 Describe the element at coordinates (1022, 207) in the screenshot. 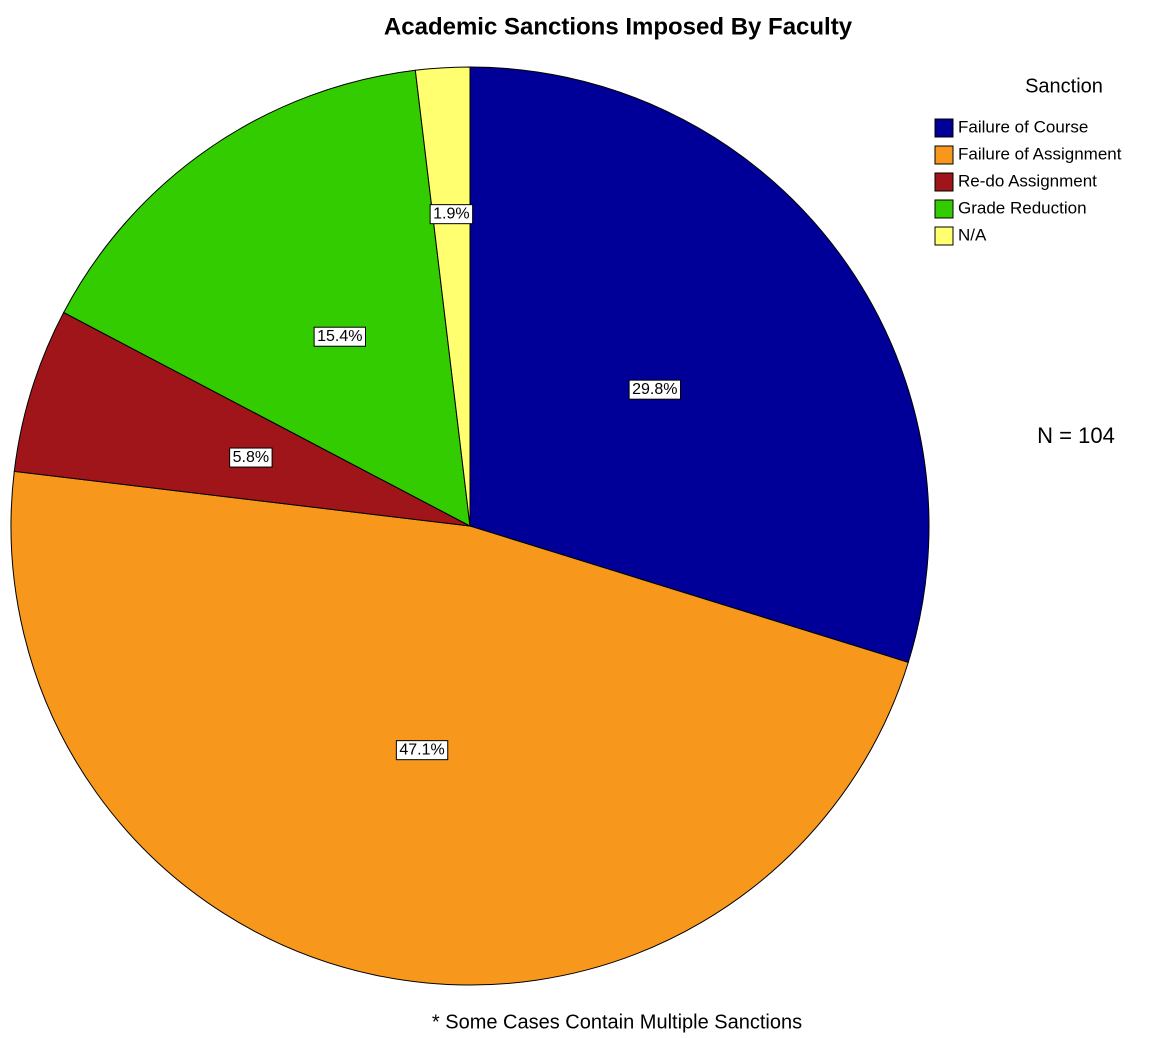

I see `legend-label: Grade Reduction` at that location.